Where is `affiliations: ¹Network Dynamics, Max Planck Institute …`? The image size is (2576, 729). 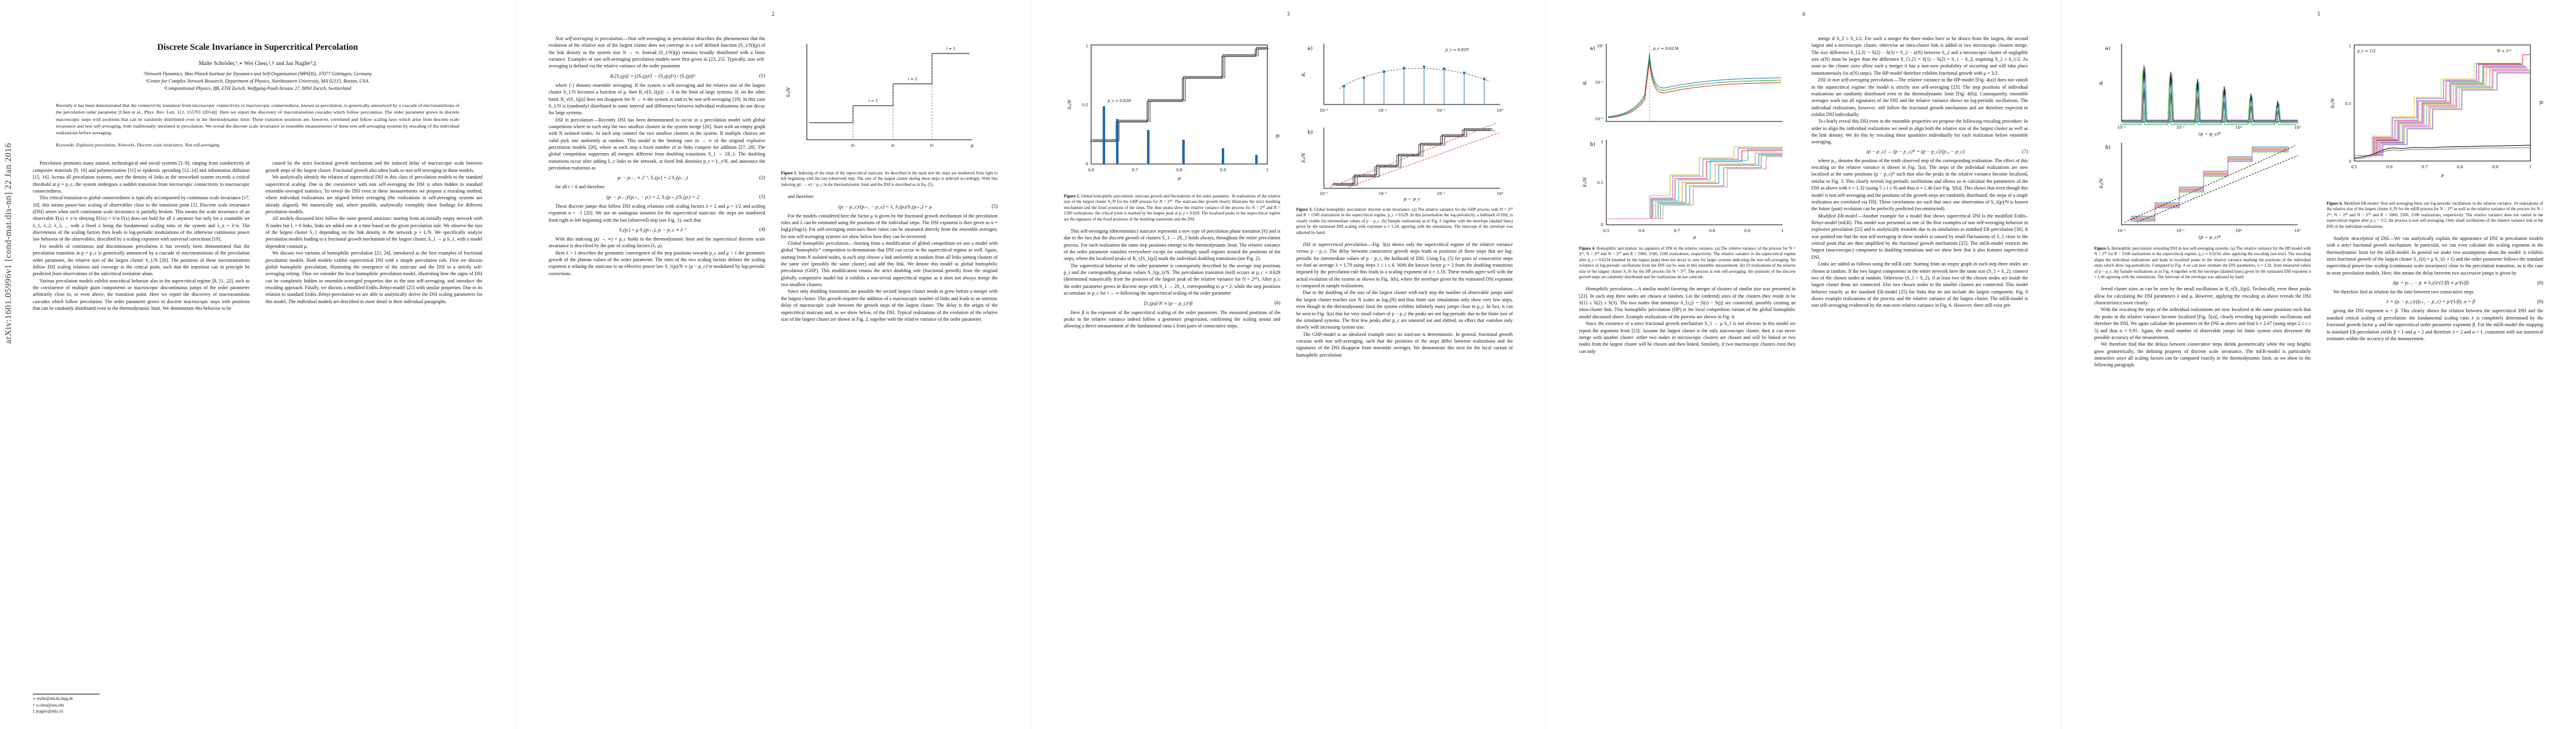
affiliations: ¹Network Dynamics, Max Planck Institute … is located at coordinates (257, 81).